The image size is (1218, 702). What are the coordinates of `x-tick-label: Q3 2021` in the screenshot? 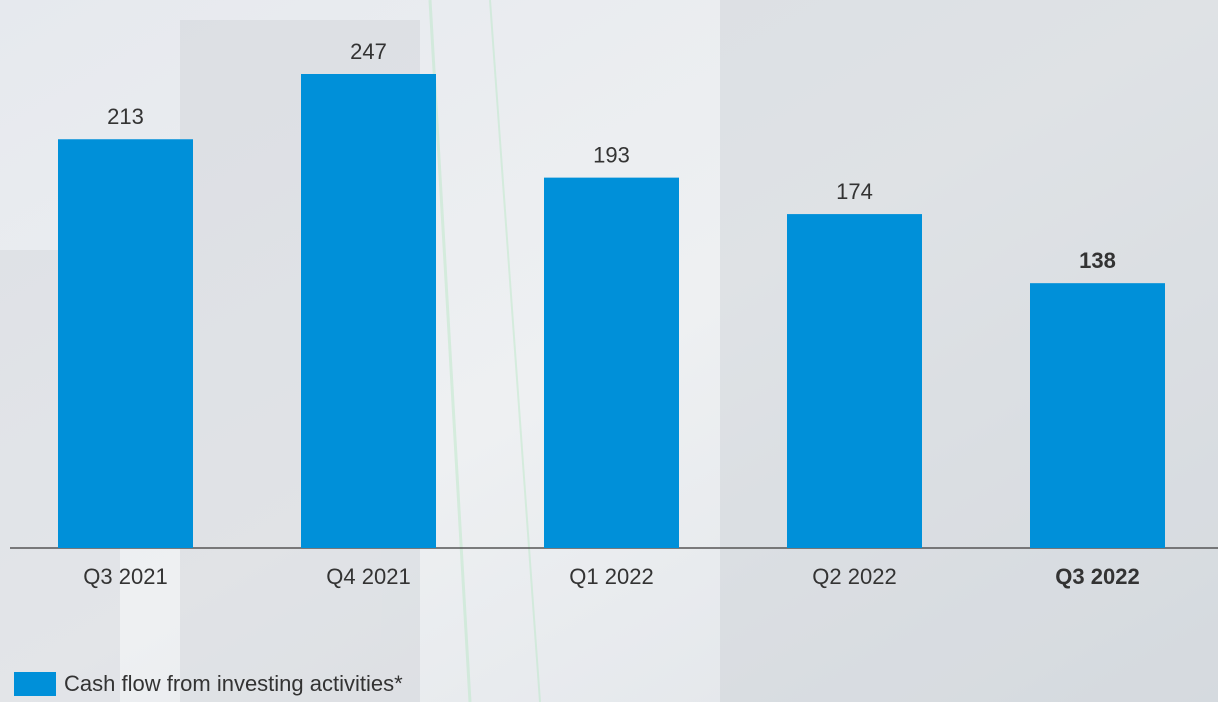 It's located at (125, 576).